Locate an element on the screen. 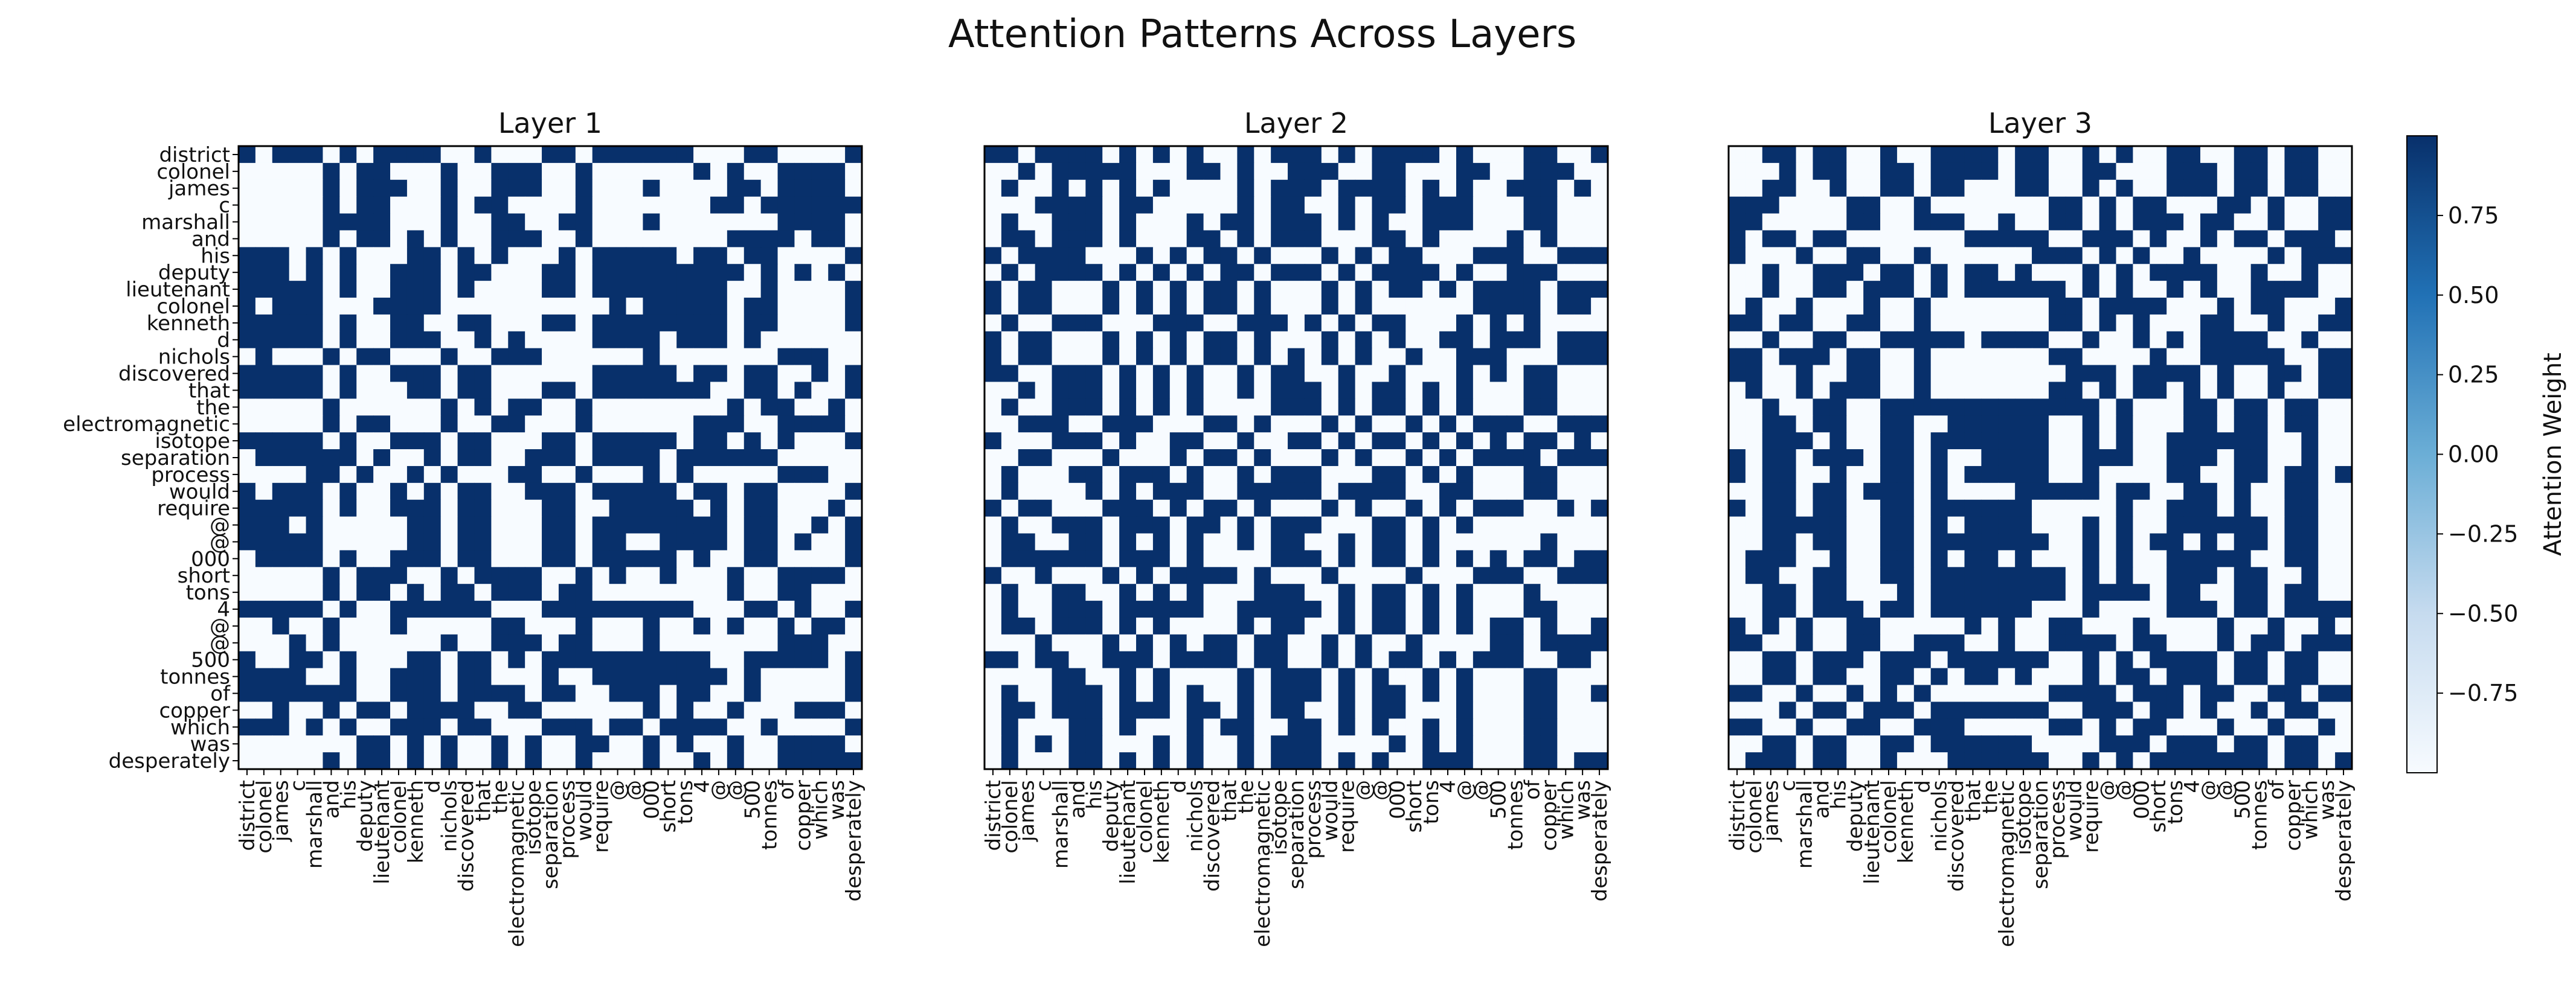 The height and width of the screenshot is (1007, 2576). x-tick-label: @ is located at coordinates (1482, 790).